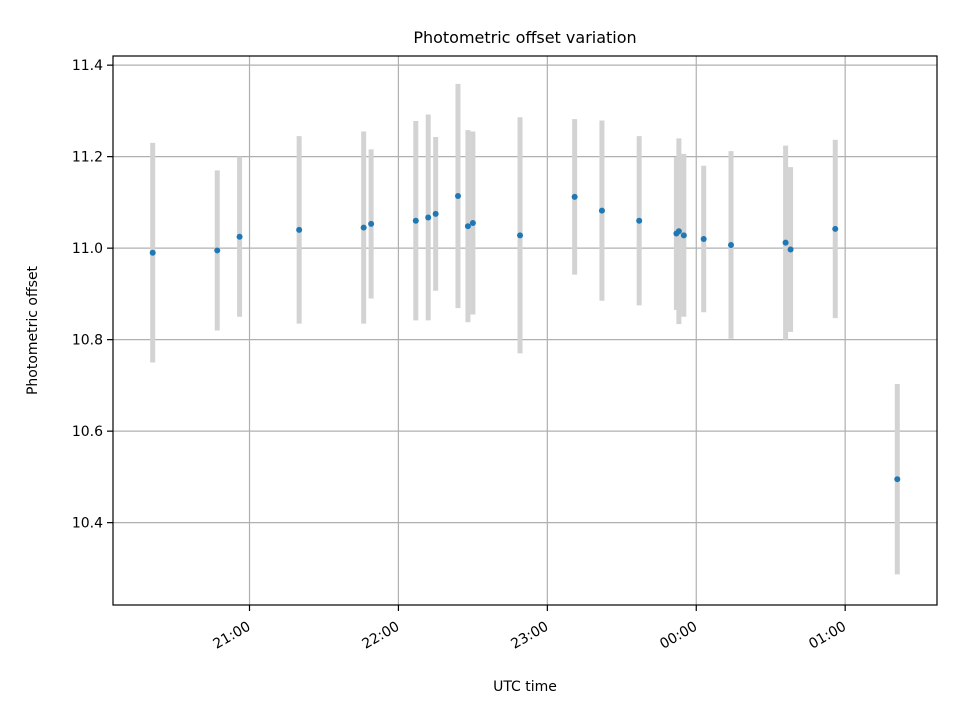 The width and height of the screenshot is (960, 724). What do you see at coordinates (232, 636) in the screenshot?
I see `x-tick-label: 21:00` at bounding box center [232, 636].